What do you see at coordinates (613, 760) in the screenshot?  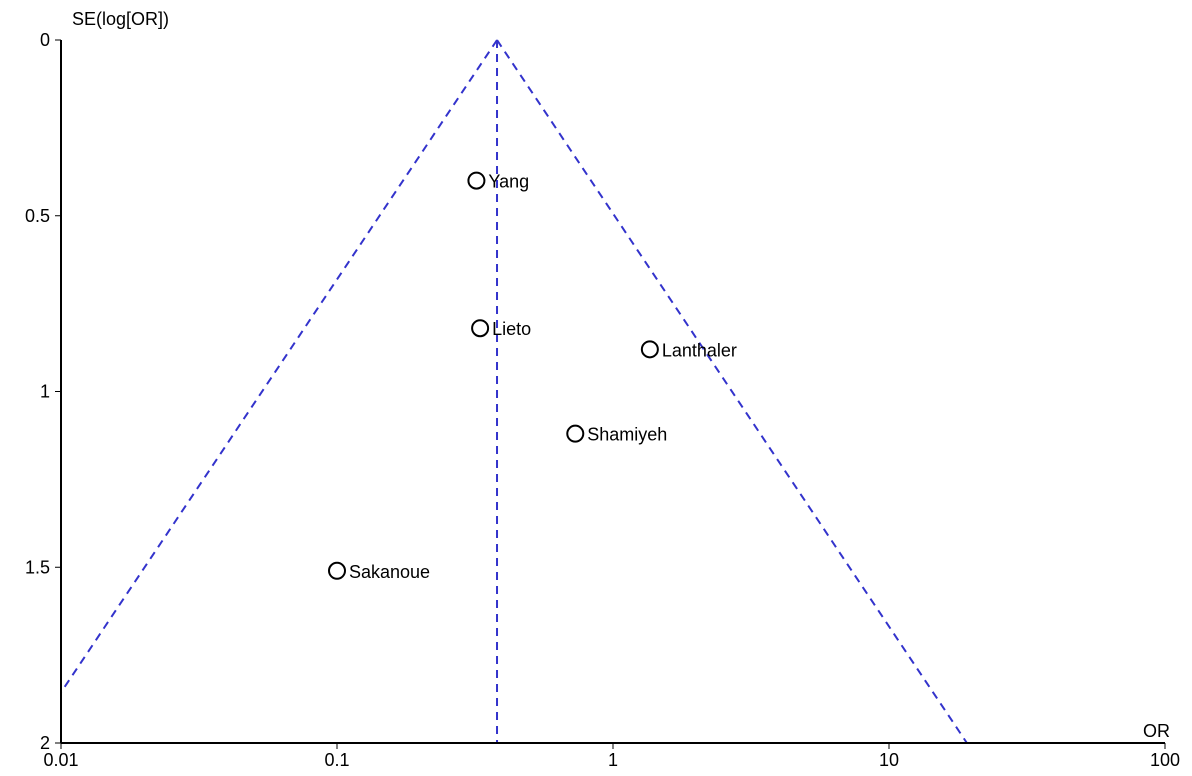 I see `x-tick-label: 1` at bounding box center [613, 760].